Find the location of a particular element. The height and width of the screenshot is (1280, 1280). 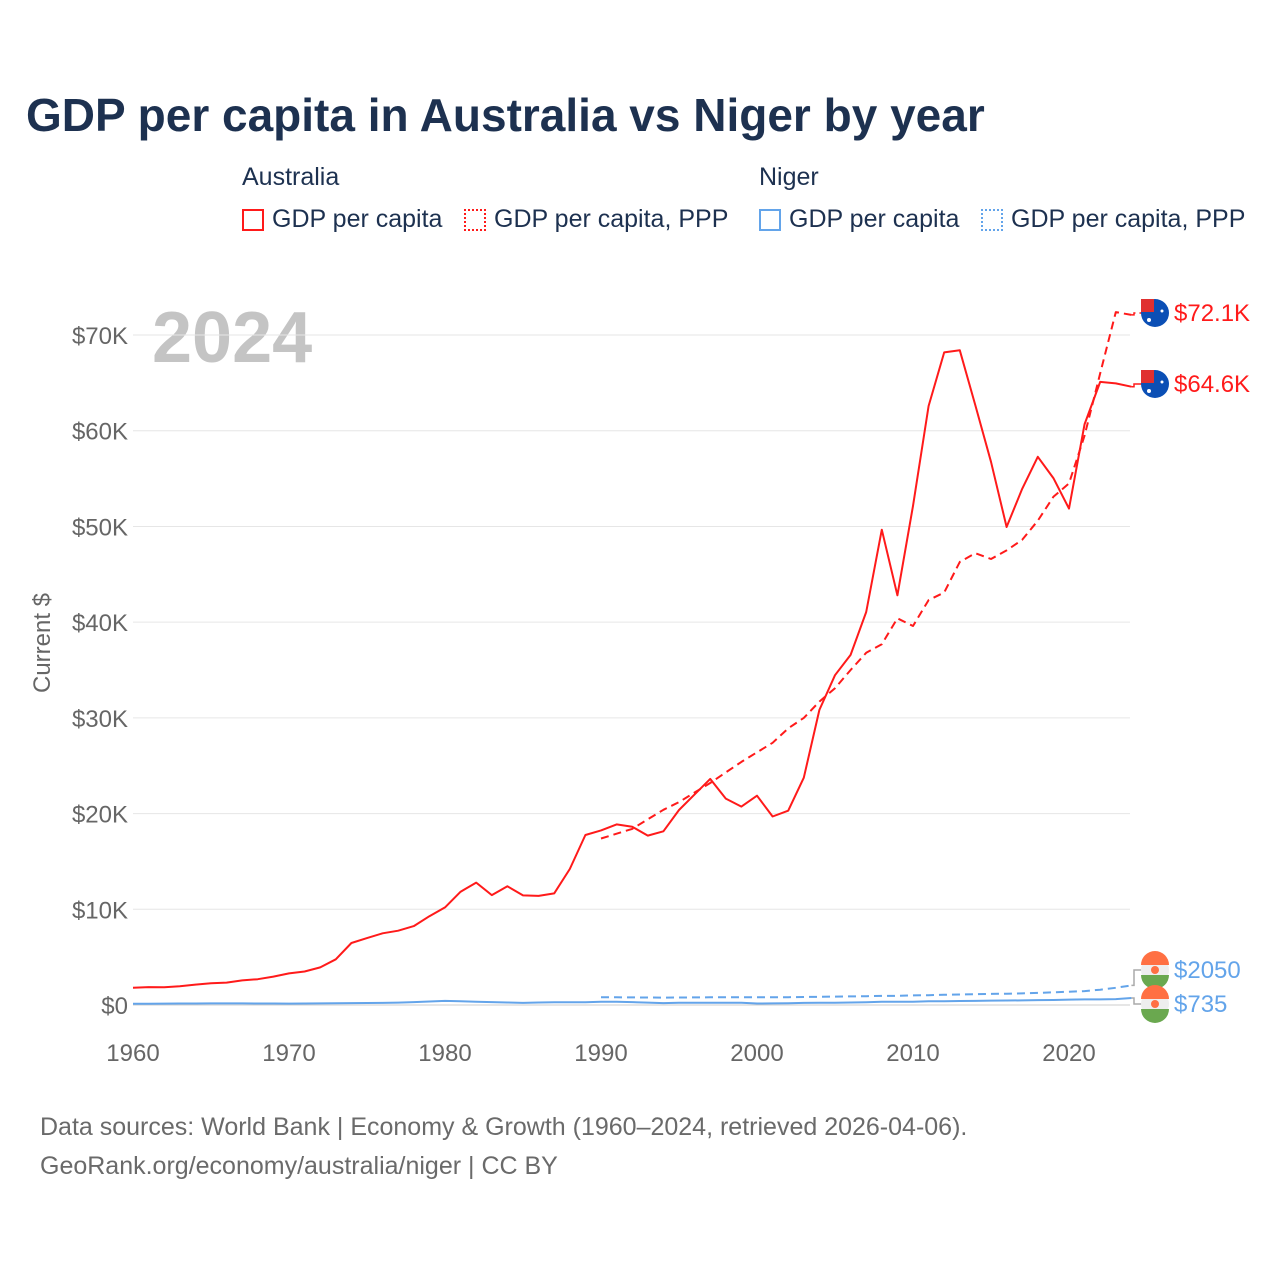

x-tick-label: 1970 is located at coordinates (288, 1053).